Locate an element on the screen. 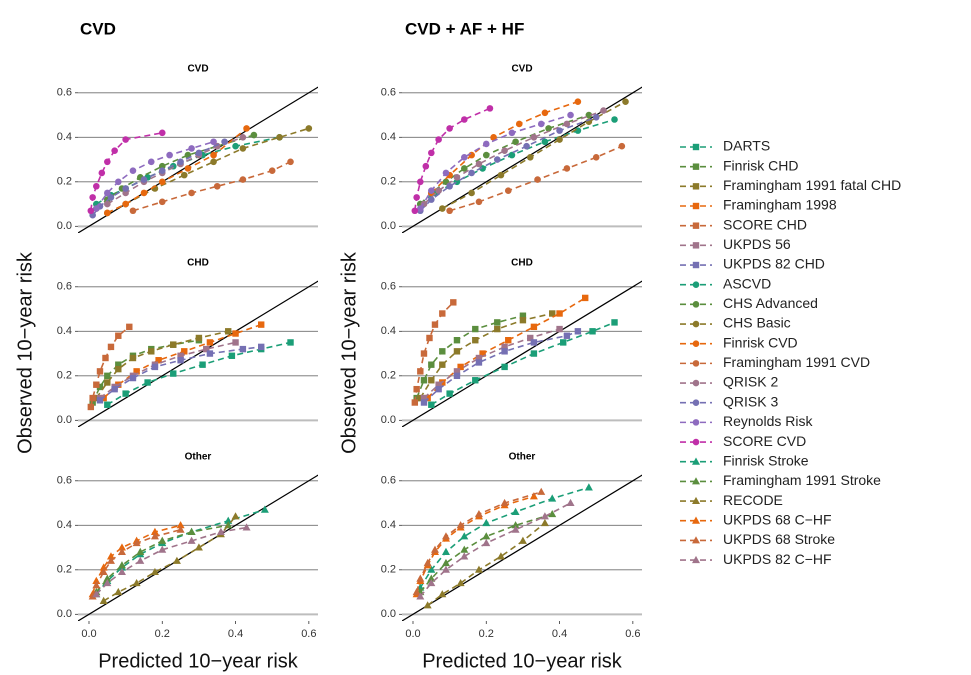 Image resolution: width=971 pixels, height=675 pixels. identity-line is located at coordinates (522, 353).